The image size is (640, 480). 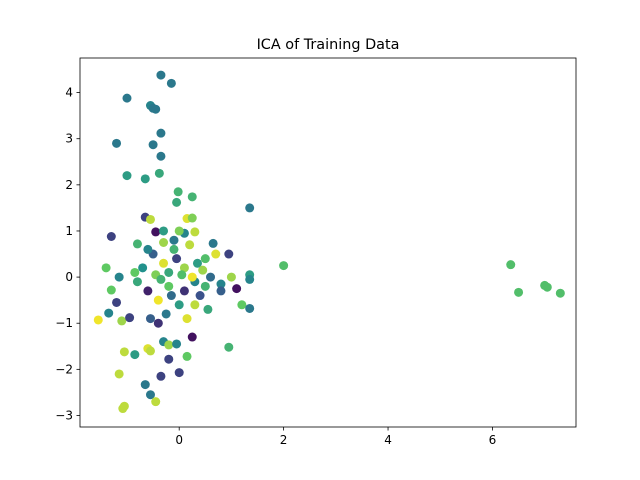 I want to click on x-axis: 0 2 4 6, so click(x=335, y=437).